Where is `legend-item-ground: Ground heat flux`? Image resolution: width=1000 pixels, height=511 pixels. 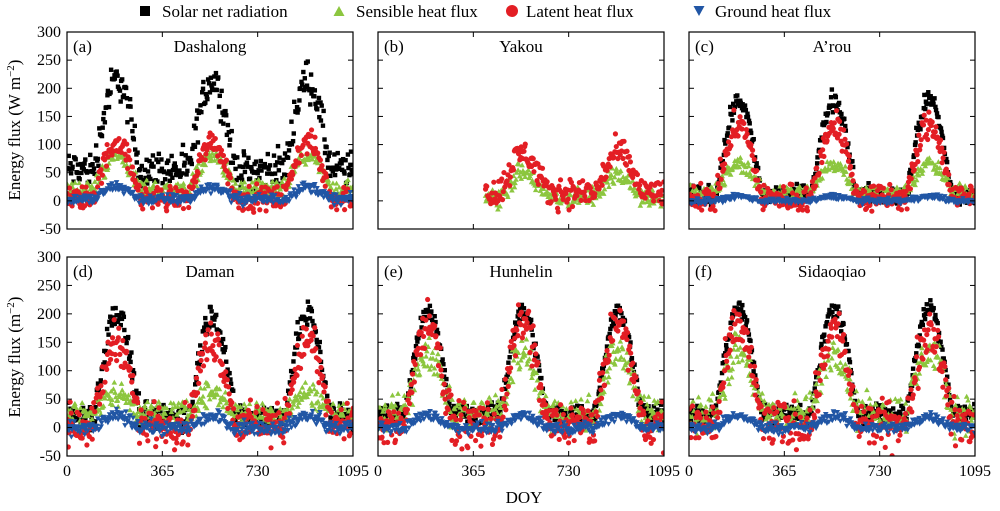
legend-item-ground: Ground heat flux is located at coordinates (762, 11).